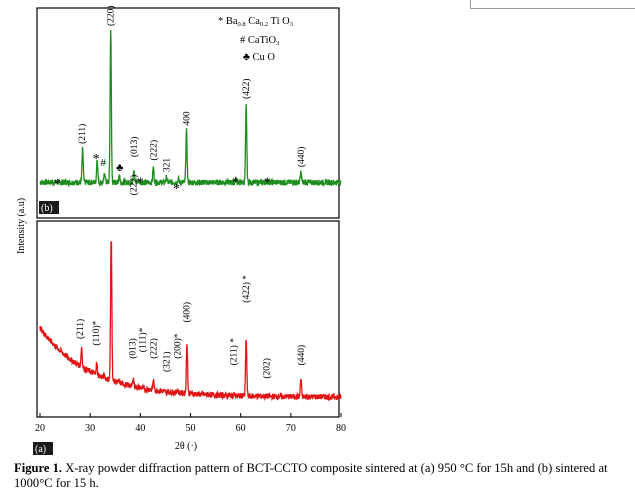 This screenshot has height=498, width=635. I want to click on x-tick-label-4: 60, so click(241, 428).